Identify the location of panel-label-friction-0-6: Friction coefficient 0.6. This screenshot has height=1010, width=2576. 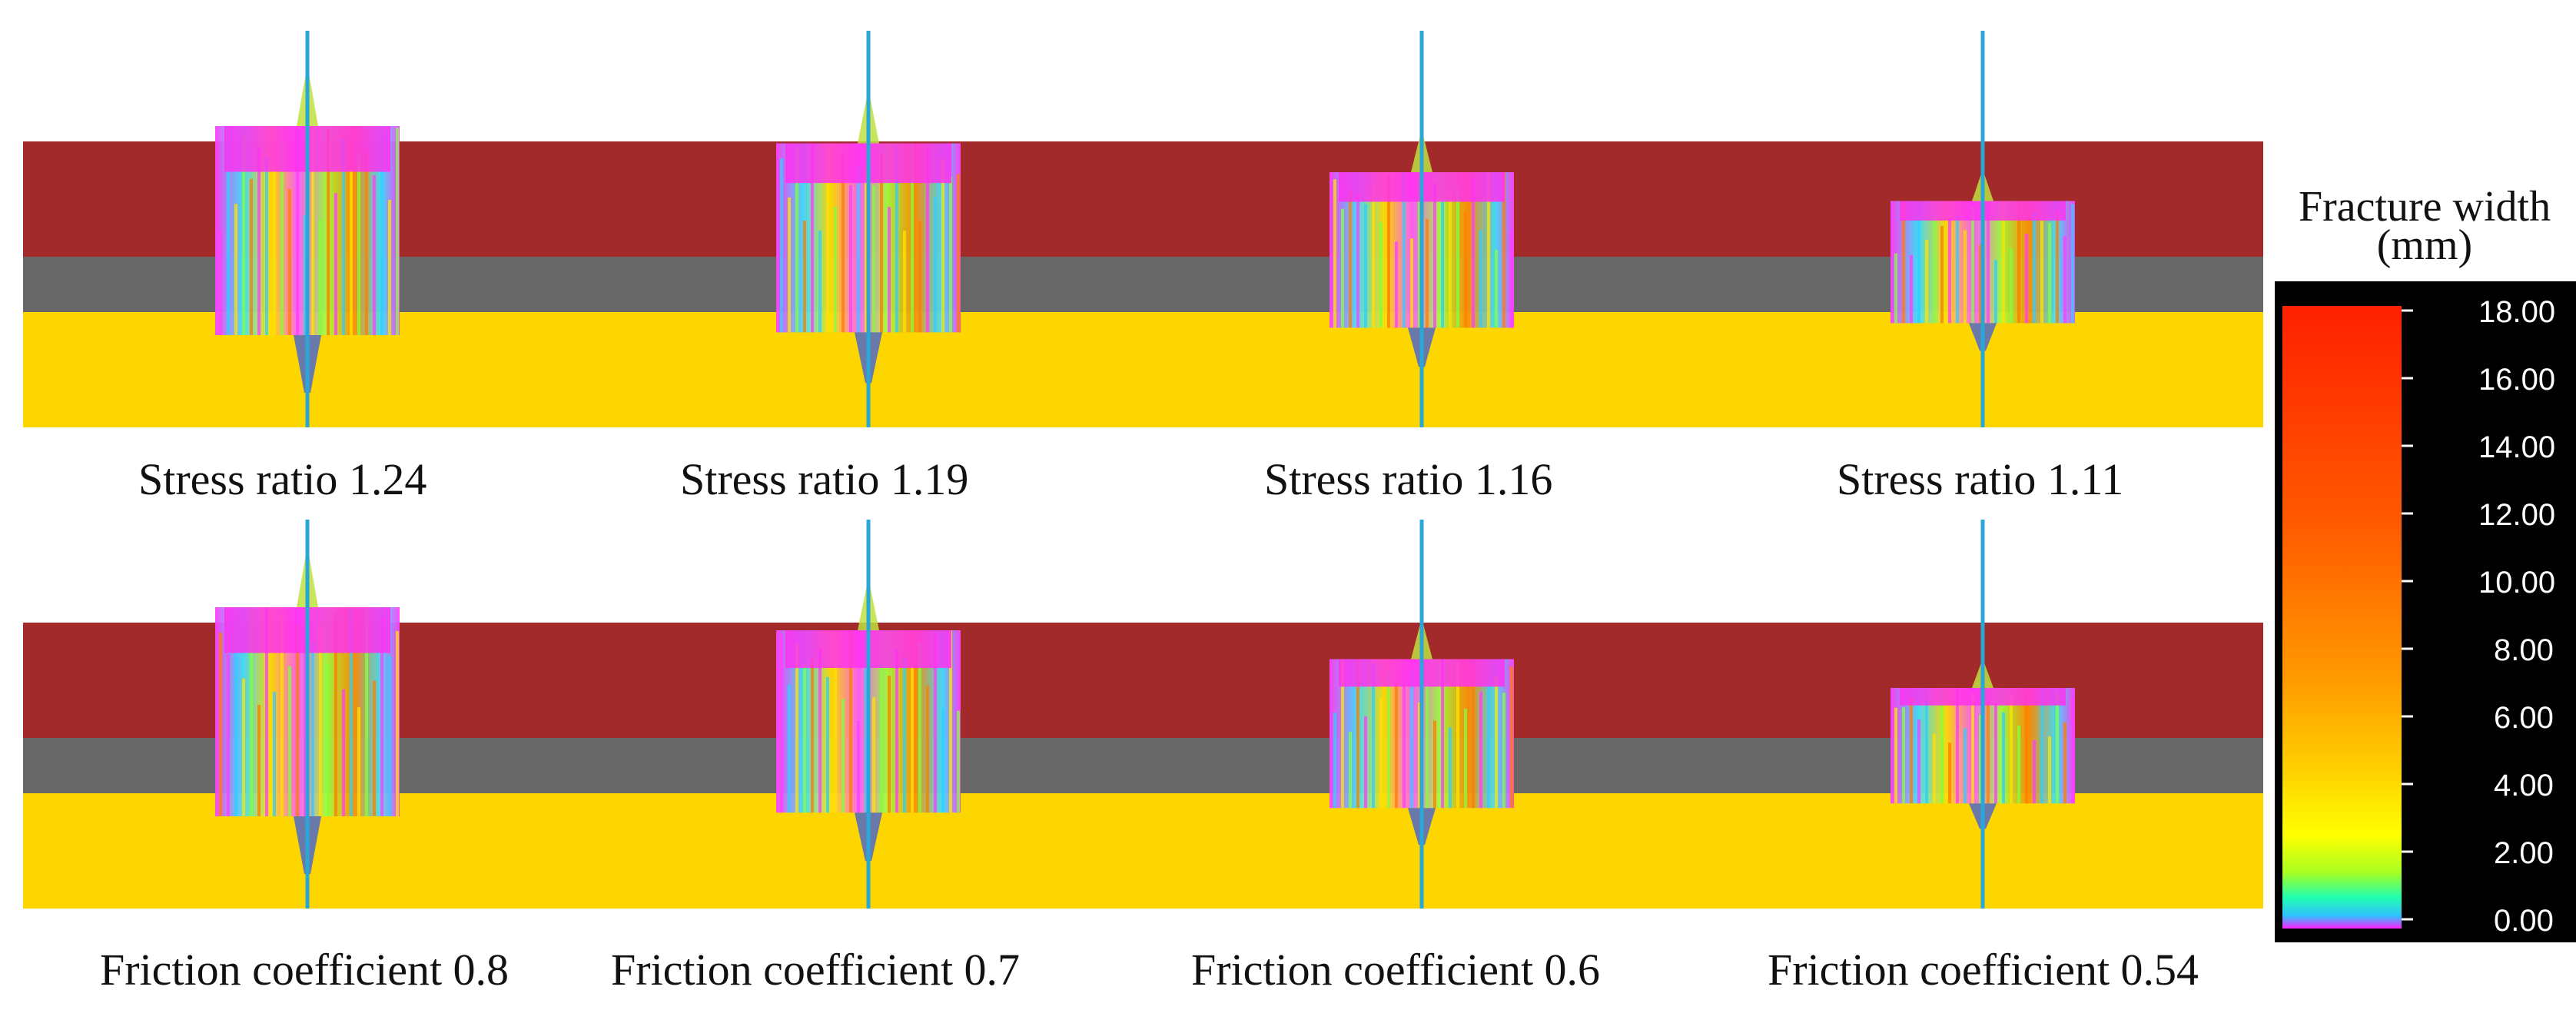
(1396, 970).